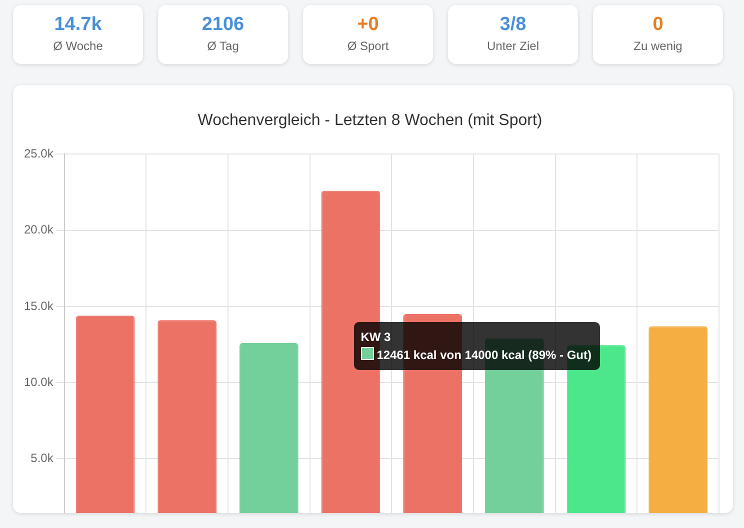 This screenshot has height=528, width=744. I want to click on text: 14.7k, so click(78, 25).